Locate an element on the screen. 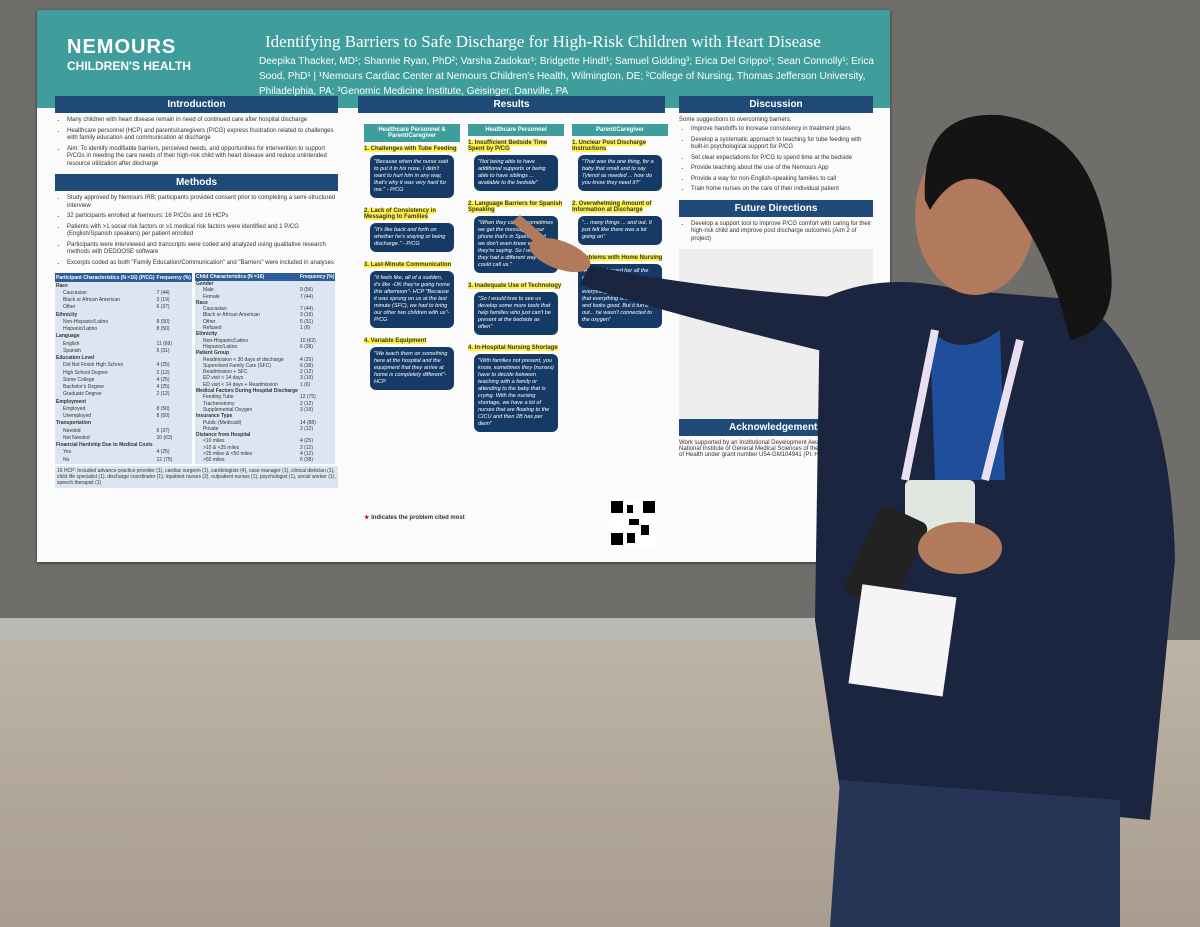 The width and height of the screenshot is (1200, 927). table-cell: Tracheostomy is located at coordinates (218, 403).